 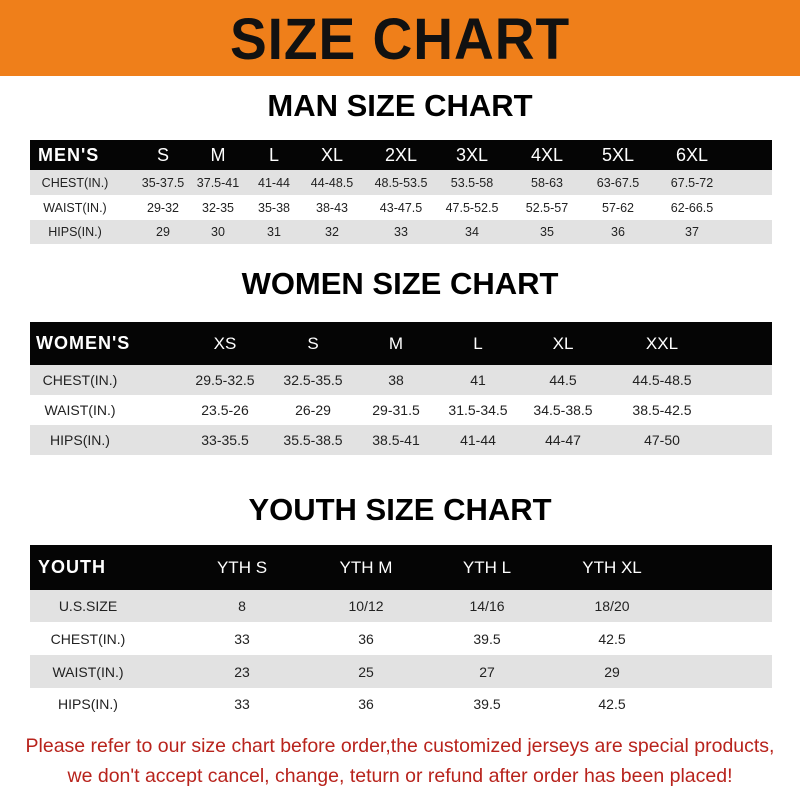 What do you see at coordinates (563, 410) in the screenshot?
I see `measurement-value: 34.5-38.5` at bounding box center [563, 410].